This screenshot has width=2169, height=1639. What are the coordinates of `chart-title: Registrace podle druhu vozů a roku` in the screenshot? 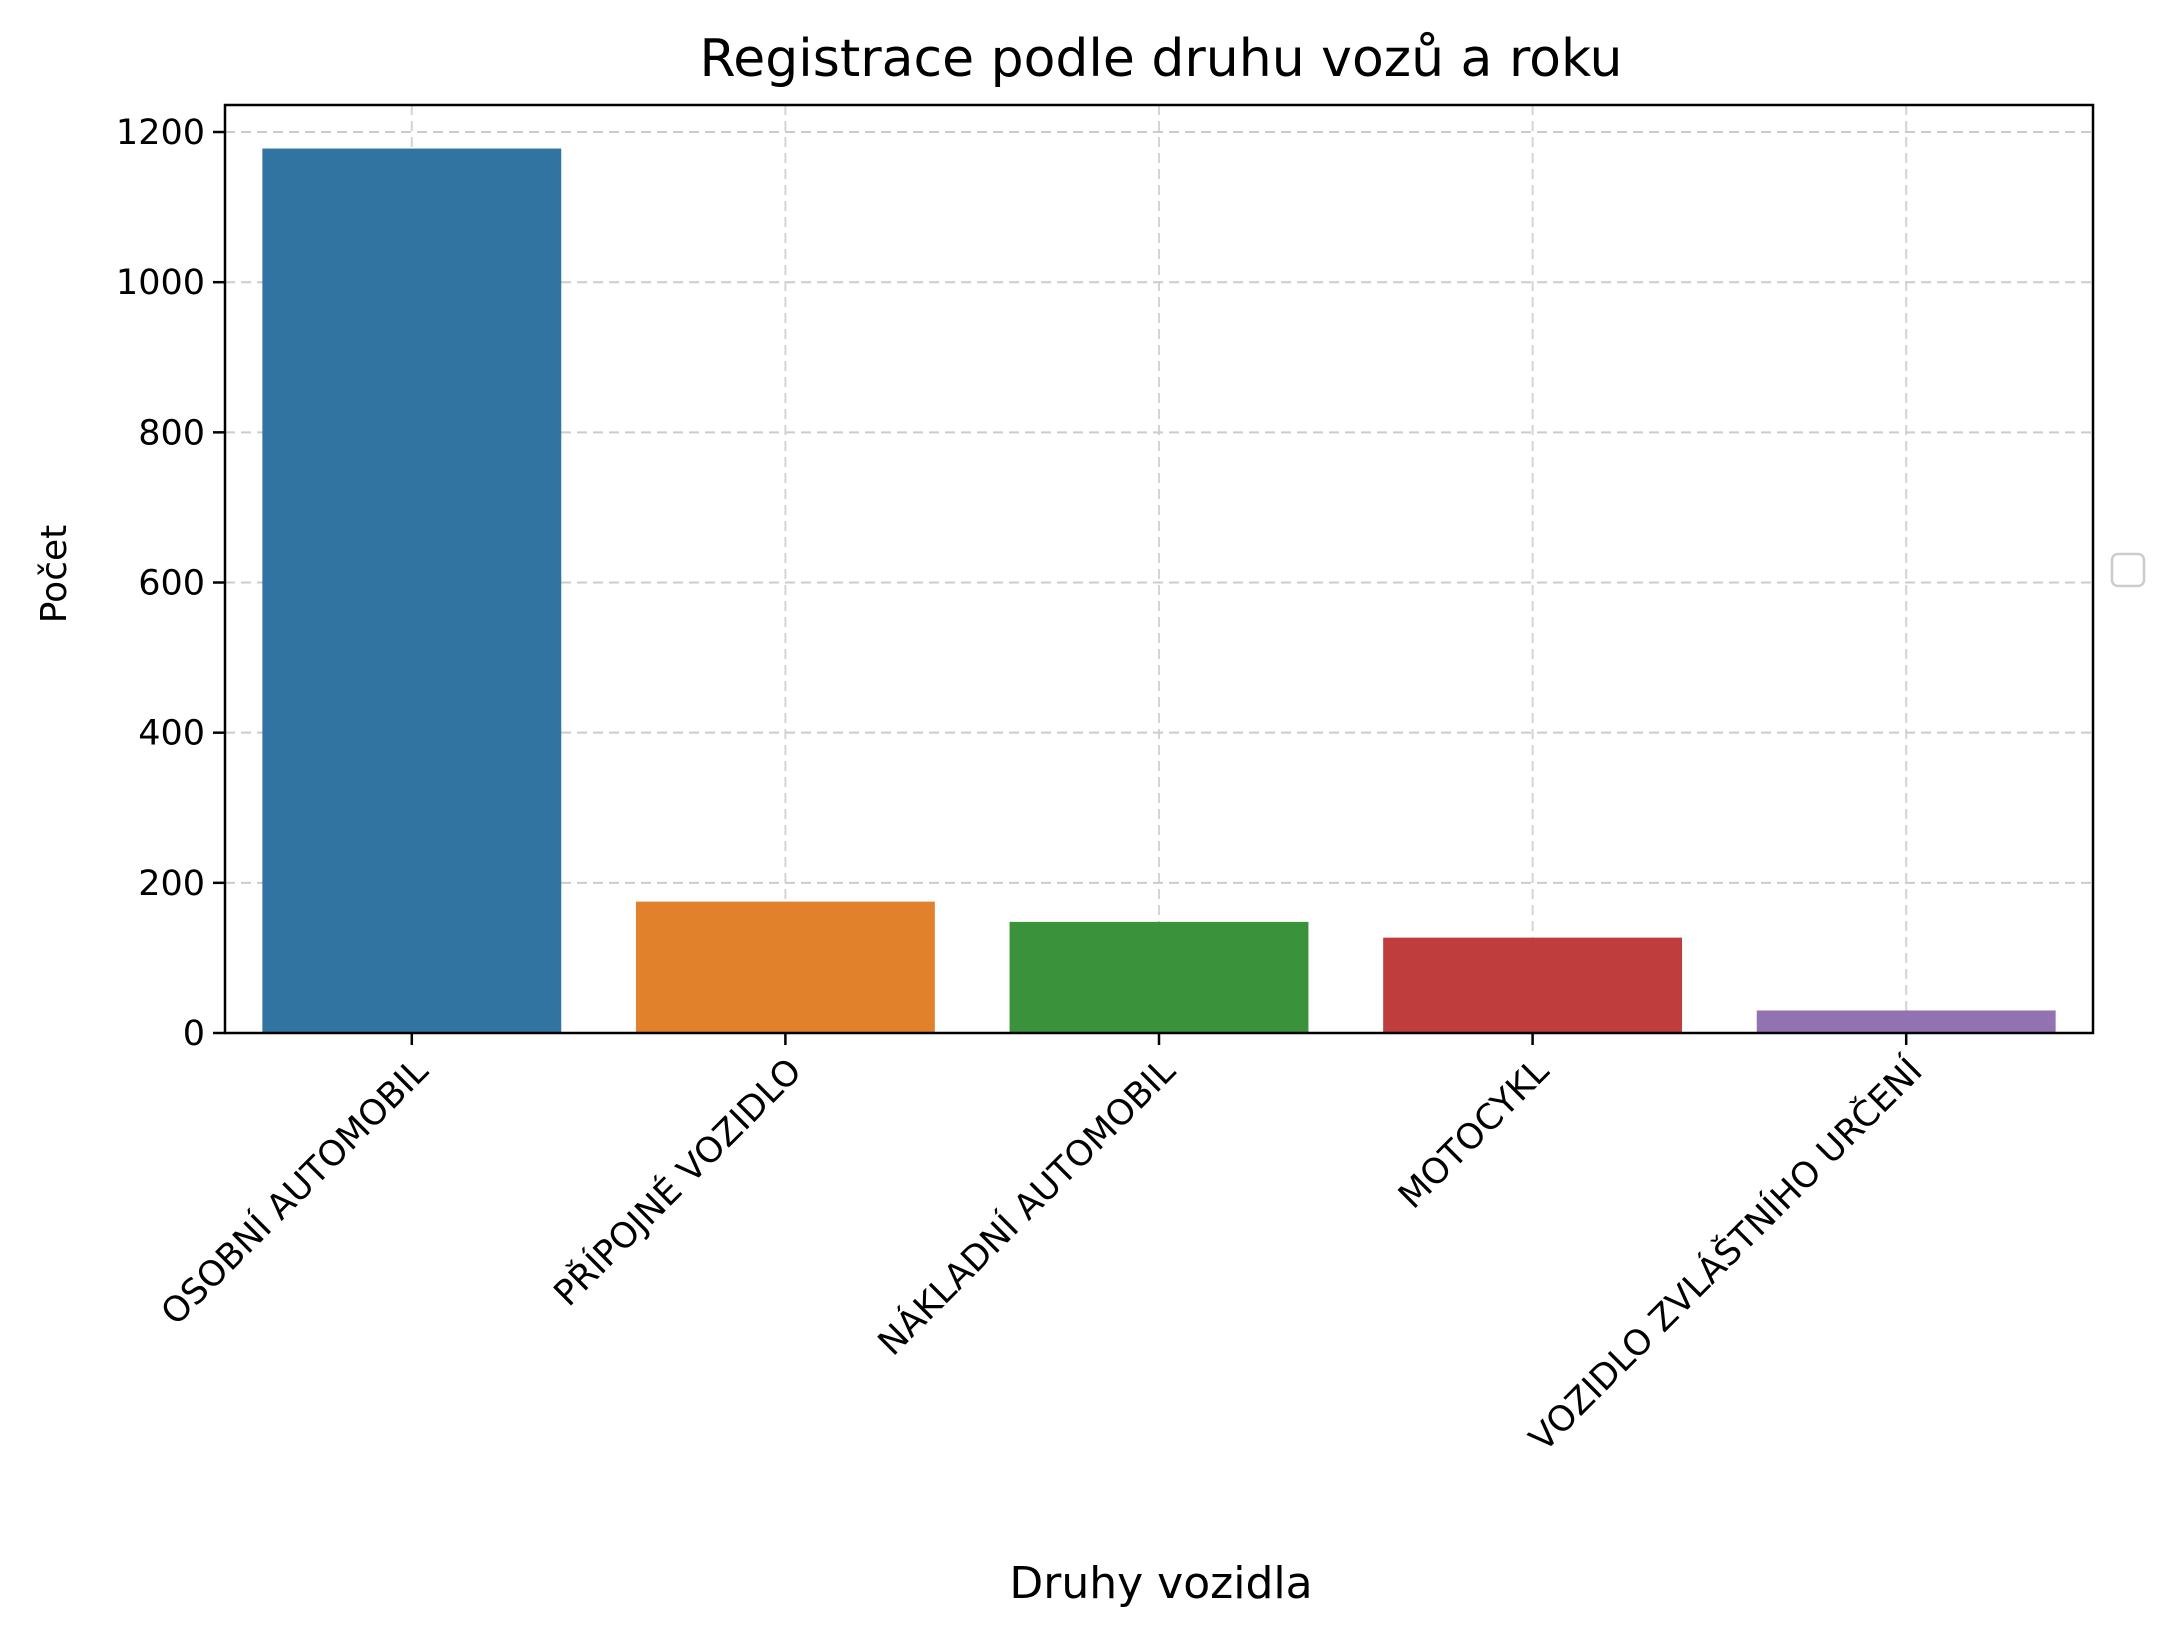 It's located at (1161, 59).